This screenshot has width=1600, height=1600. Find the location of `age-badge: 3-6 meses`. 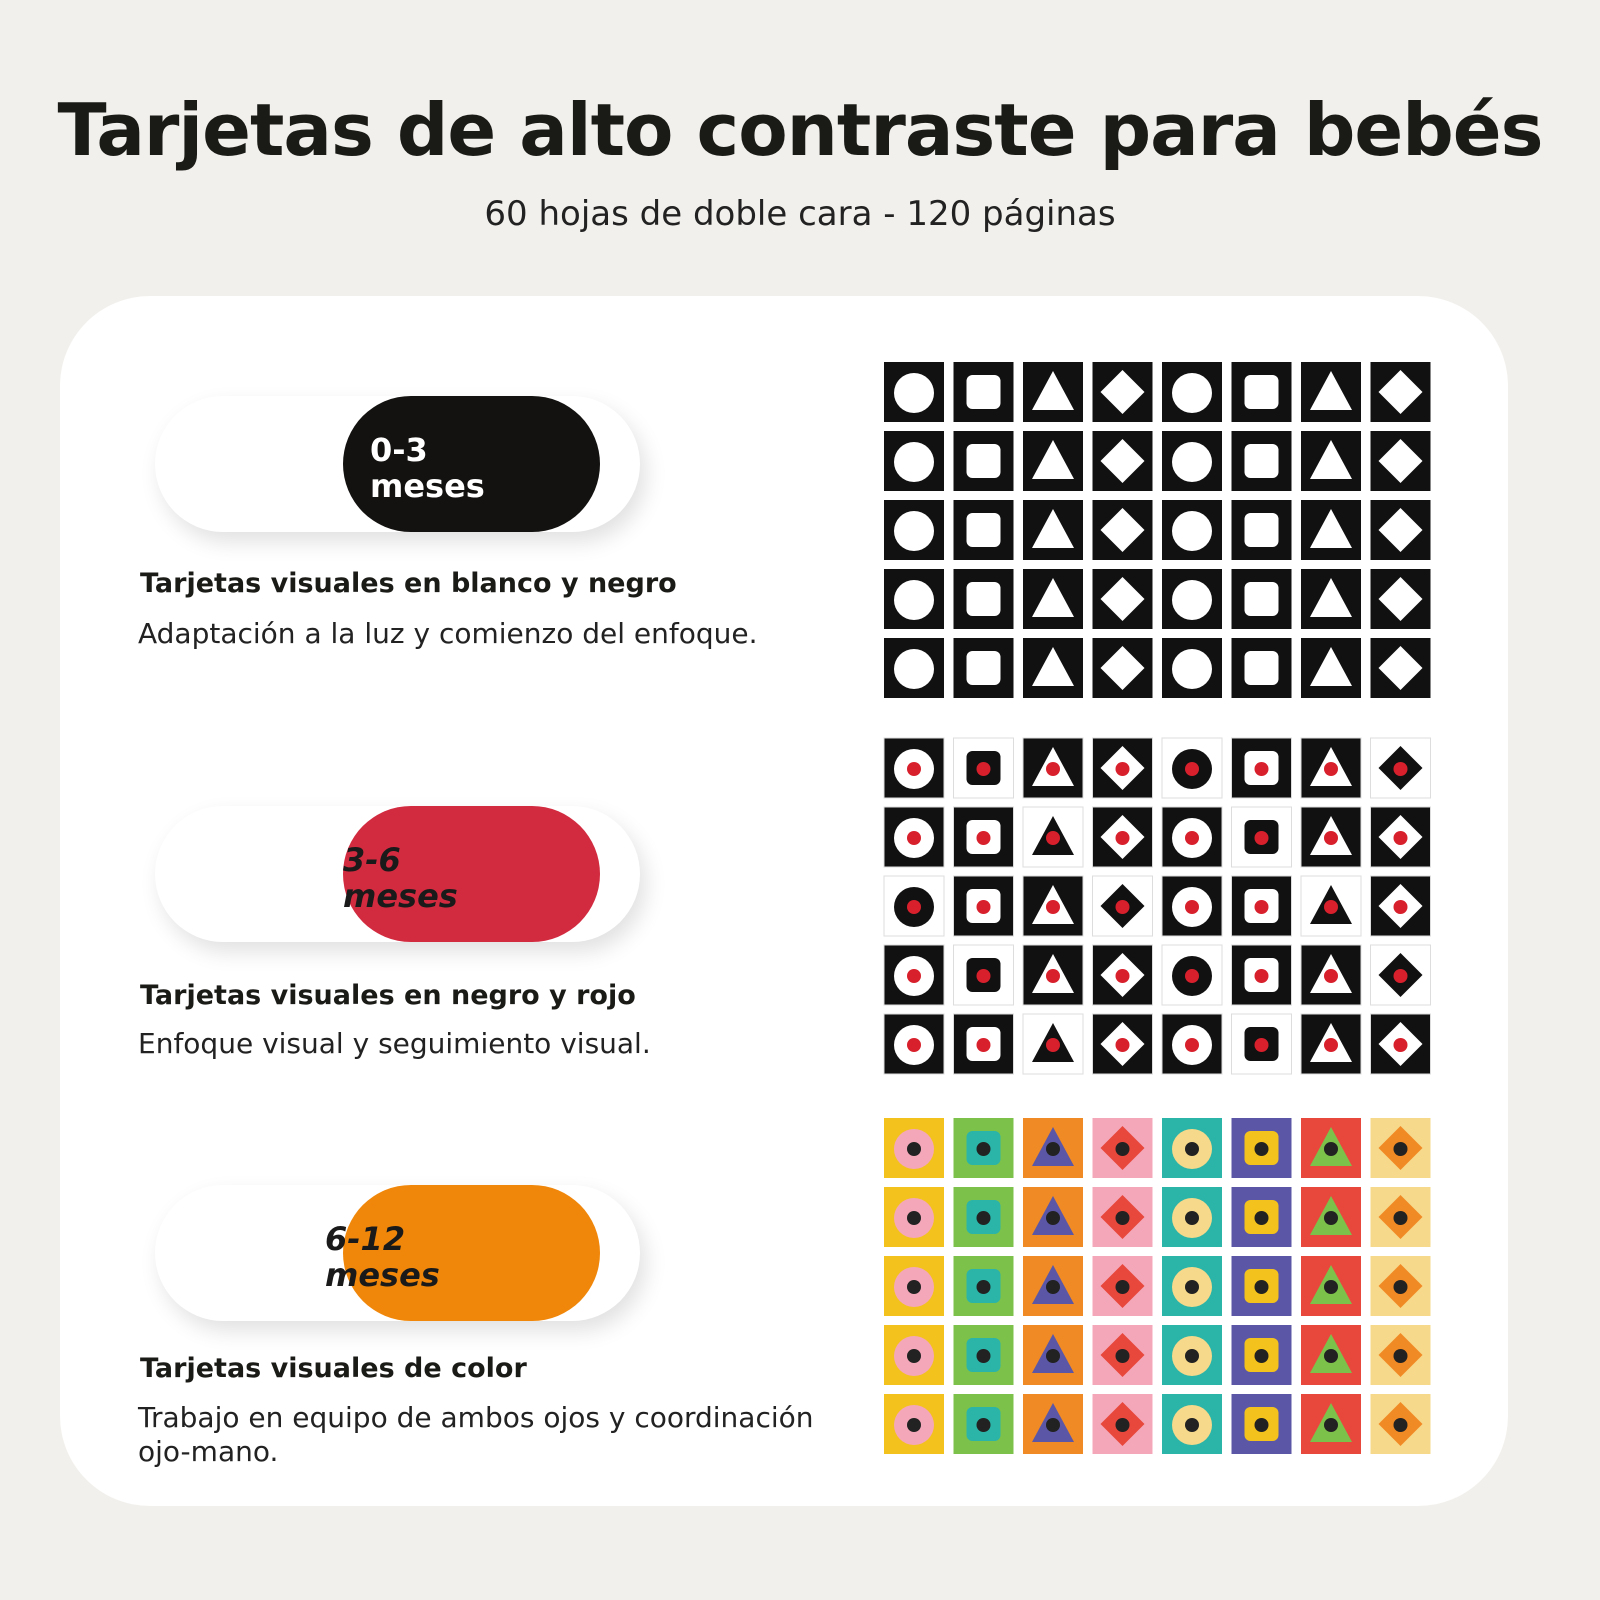

age-badge: 3-6 meses is located at coordinates (400, 878).